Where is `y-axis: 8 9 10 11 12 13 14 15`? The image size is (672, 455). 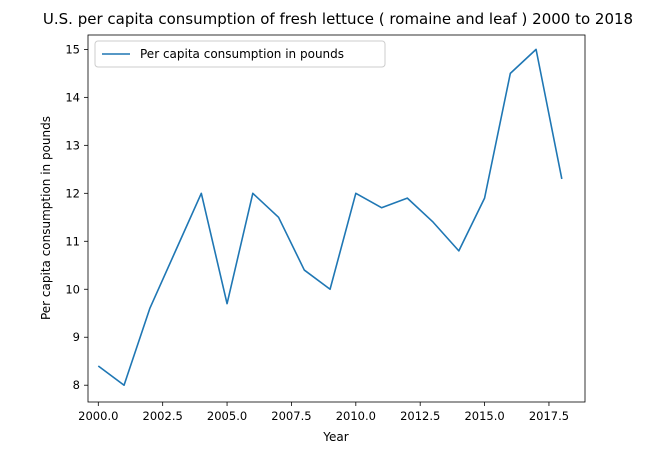
y-axis: 8 9 10 11 12 13 14 15 is located at coordinates (76, 217).